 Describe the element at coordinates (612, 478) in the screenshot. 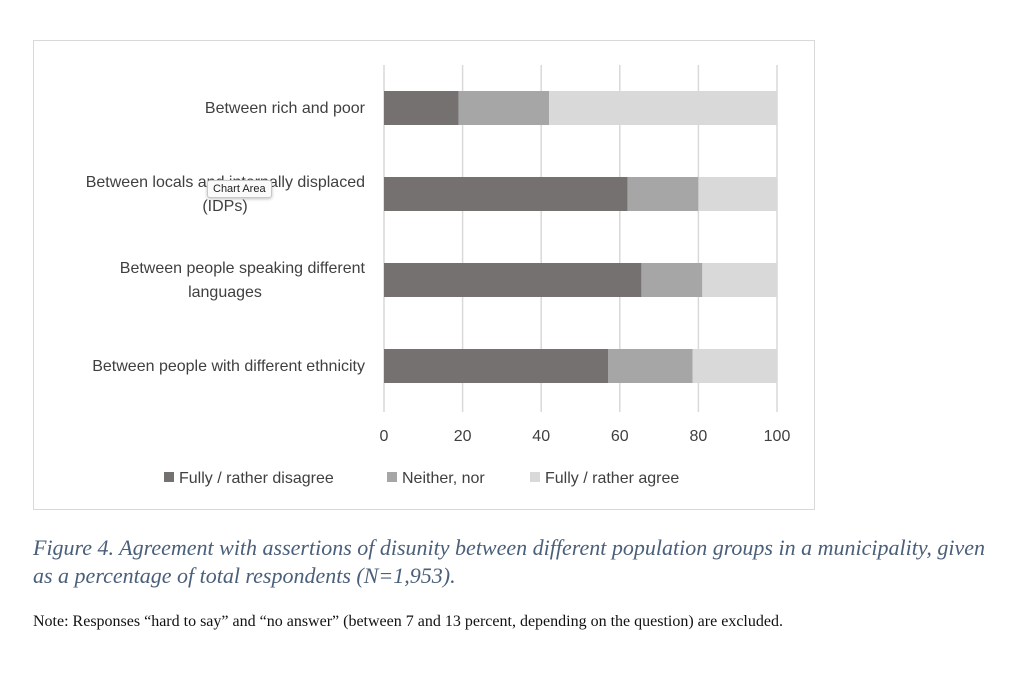

I see `legend-label: Fully / rather agree` at that location.